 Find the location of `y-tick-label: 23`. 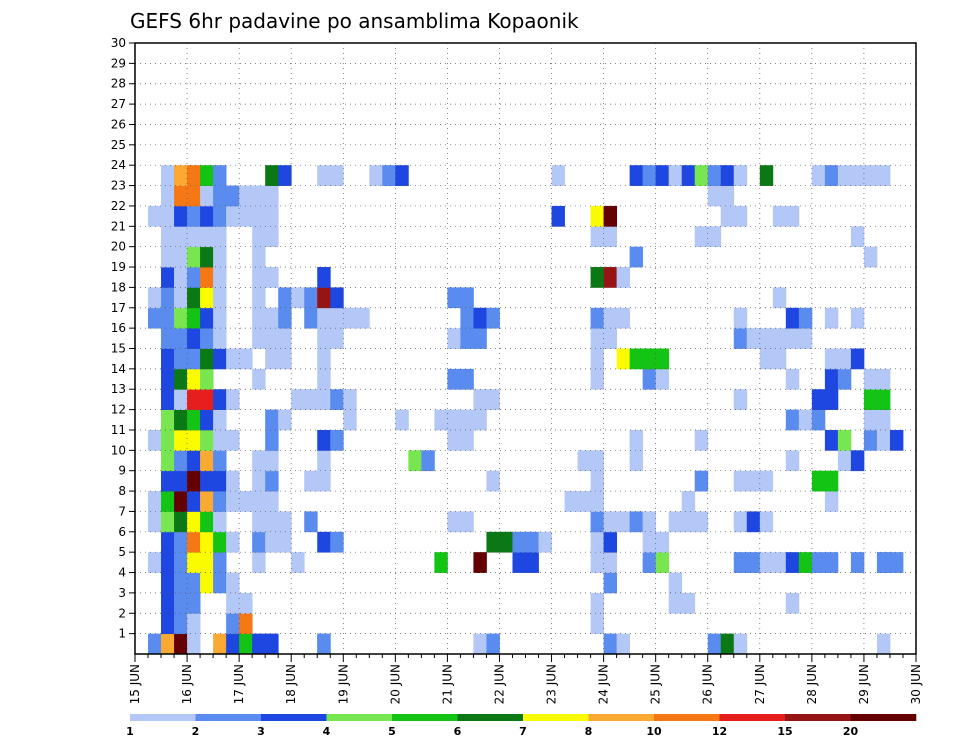

y-tick-label: 23 is located at coordinates (118, 186).